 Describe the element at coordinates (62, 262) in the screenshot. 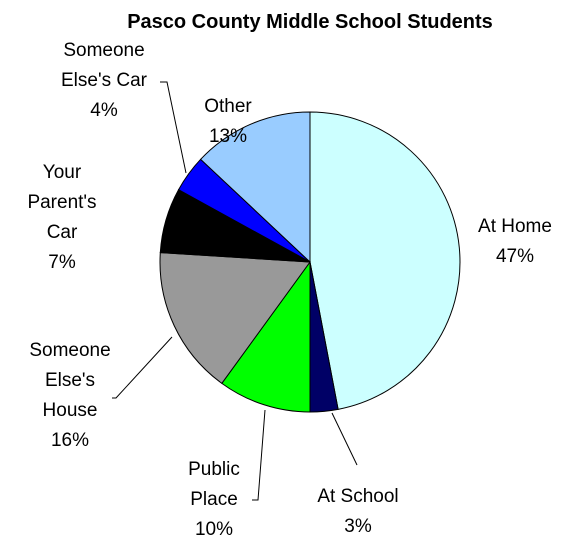

I see `slice-label-line: 7%` at that location.